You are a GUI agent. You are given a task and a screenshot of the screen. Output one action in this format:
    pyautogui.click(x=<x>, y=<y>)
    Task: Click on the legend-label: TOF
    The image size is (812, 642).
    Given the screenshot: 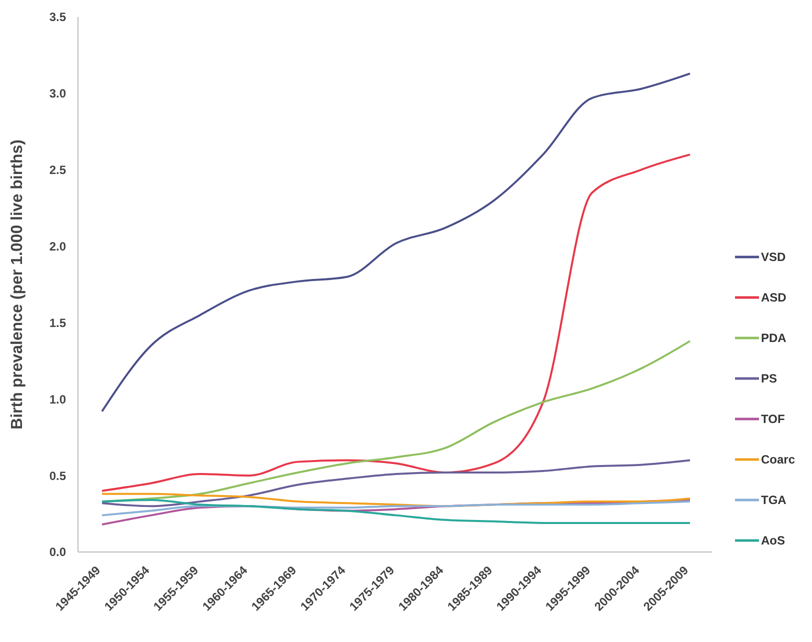 What is the action you would take?
    pyautogui.click(x=773, y=419)
    